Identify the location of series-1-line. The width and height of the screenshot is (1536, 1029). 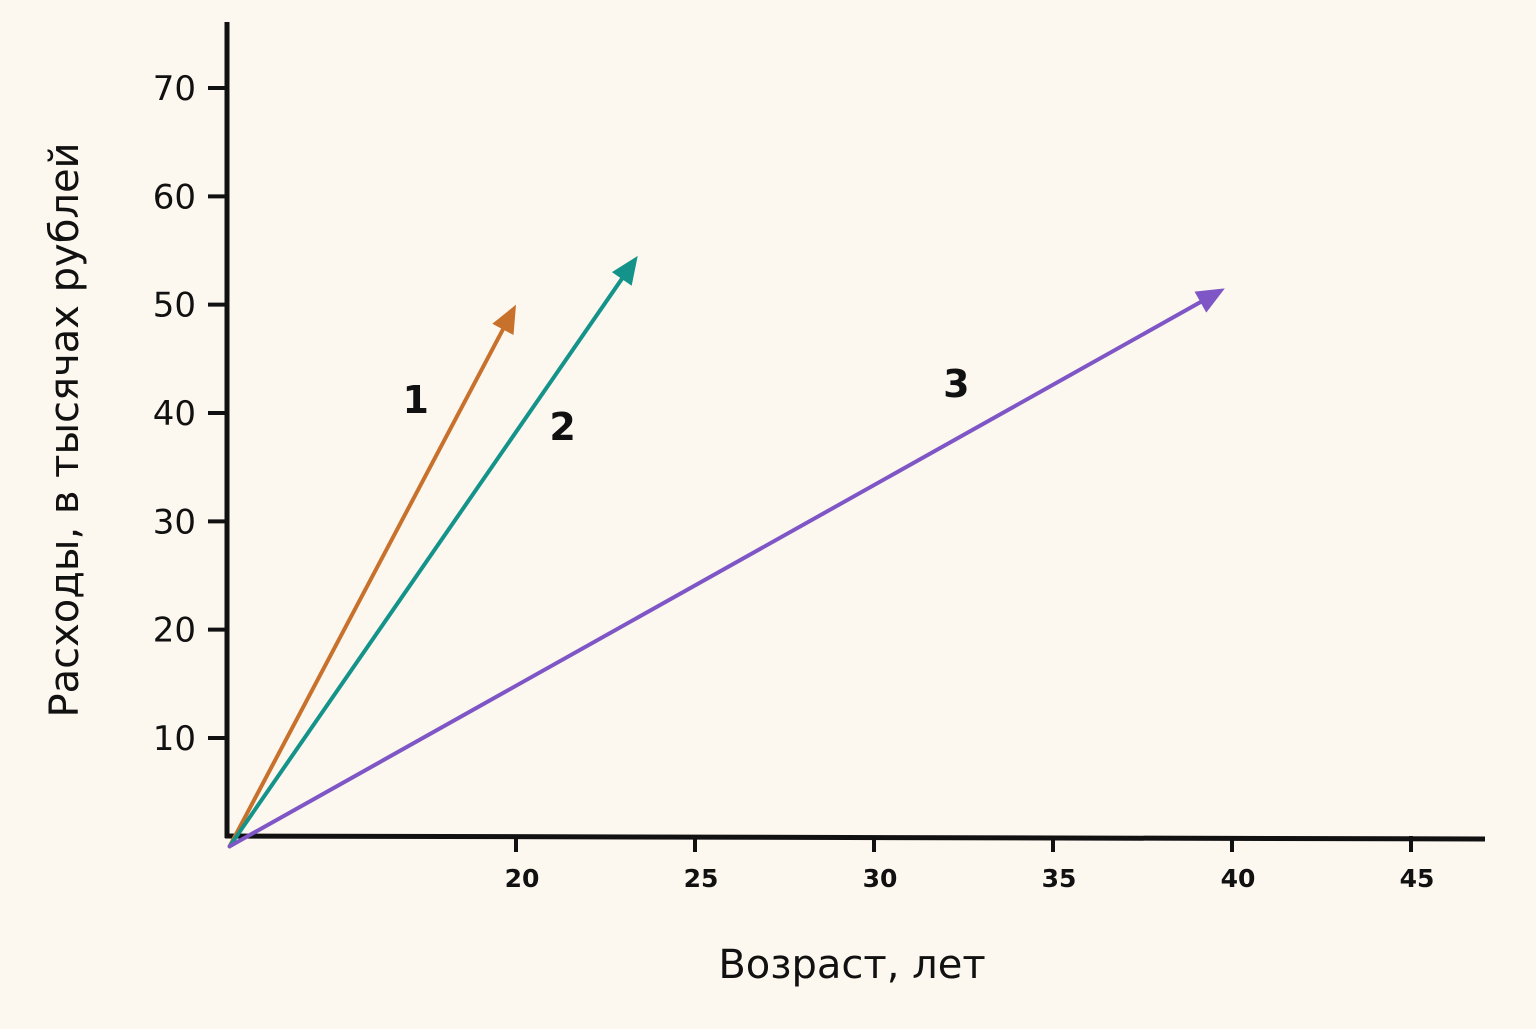
(366, 587).